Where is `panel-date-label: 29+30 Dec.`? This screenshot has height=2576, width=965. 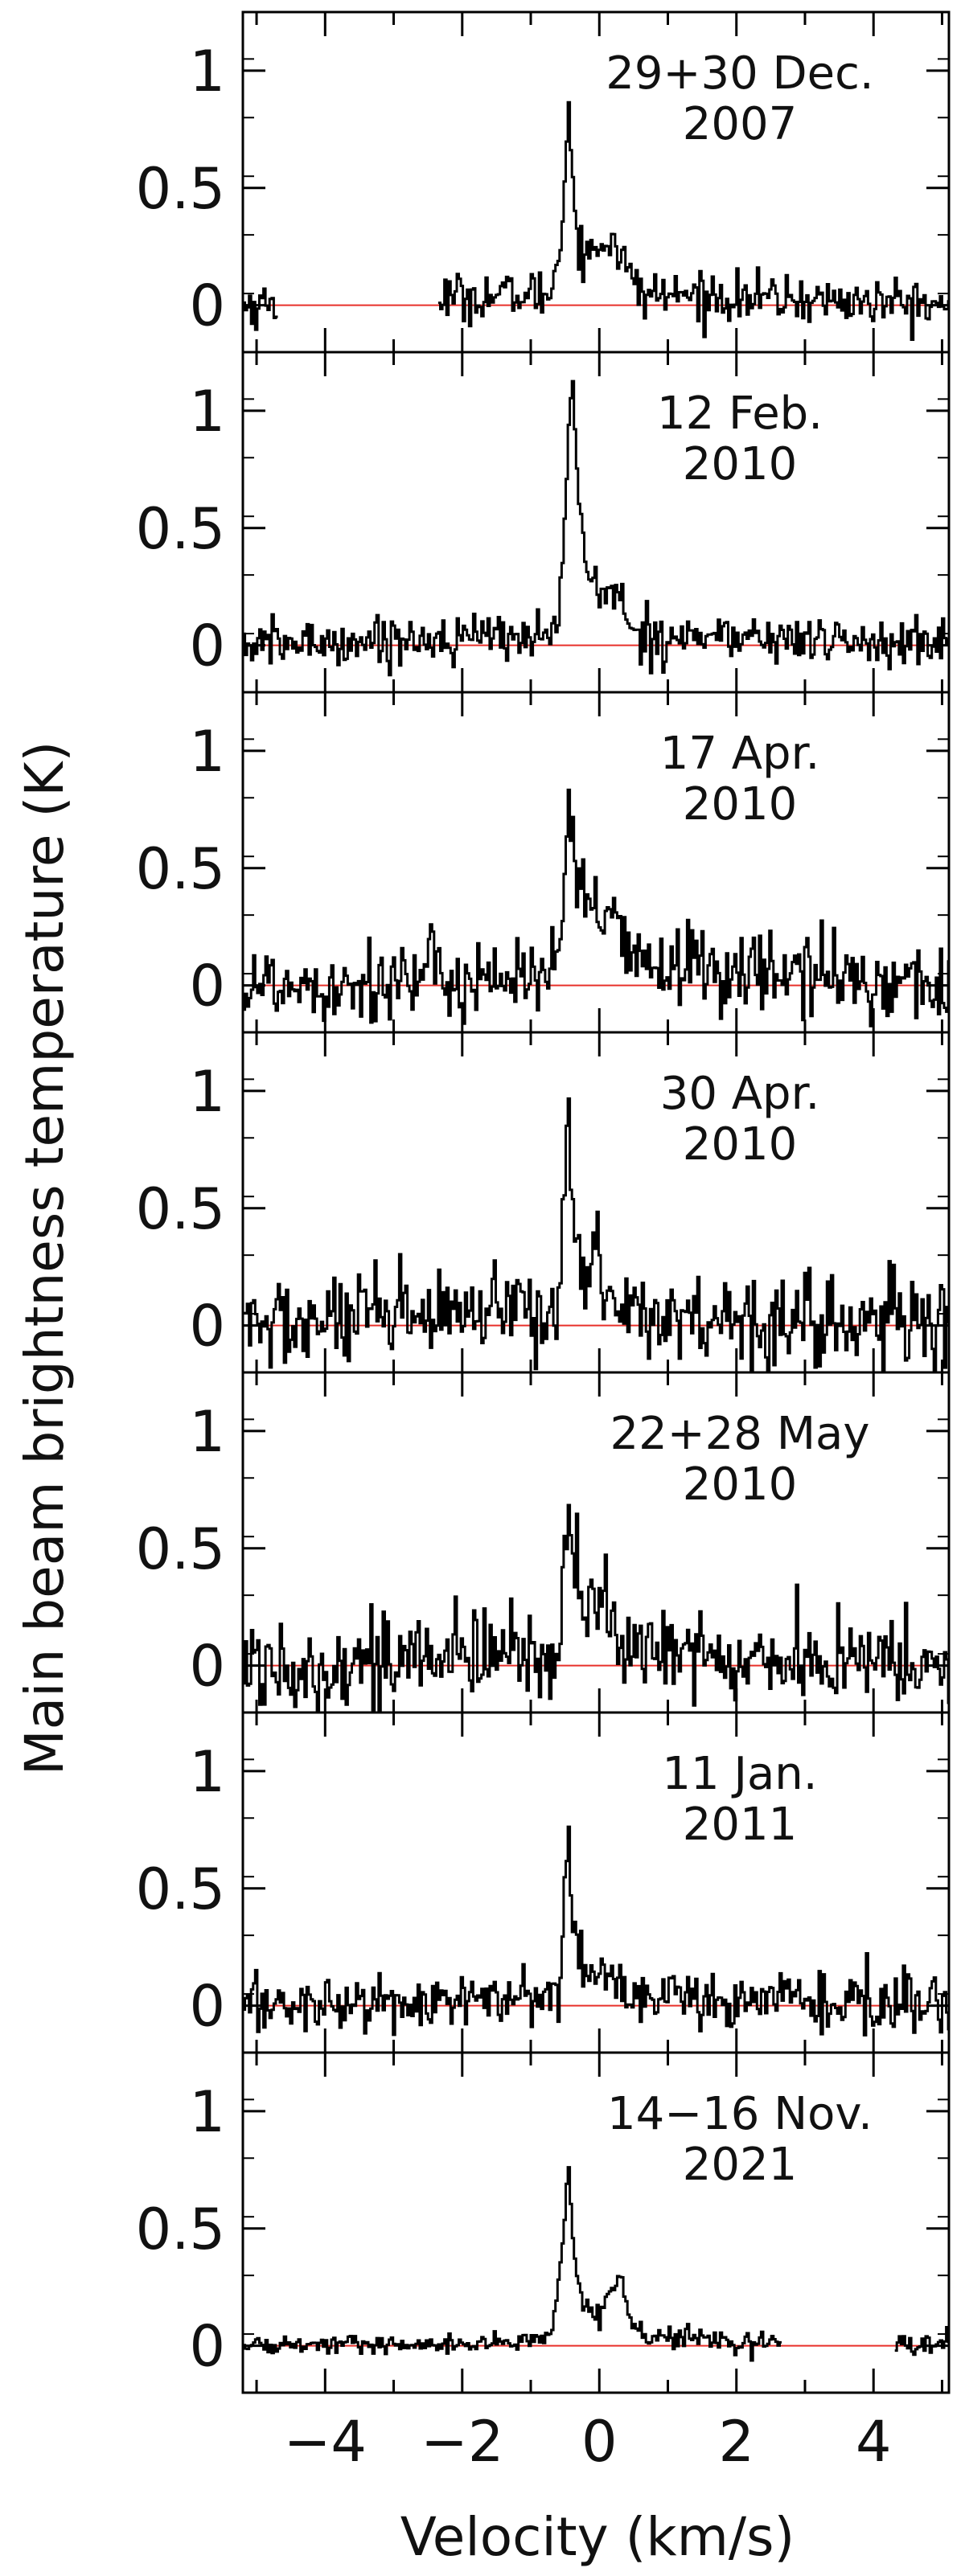
panel-date-label: 29+30 Dec. is located at coordinates (739, 73).